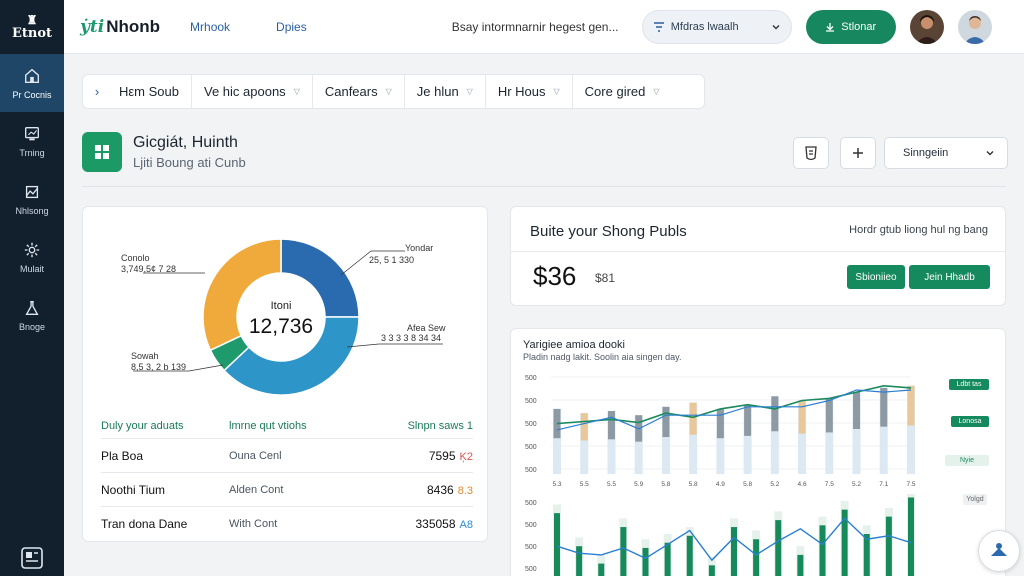 The width and height of the screenshot is (1024, 576). Describe the element at coordinates (351, 91) in the screenshot. I see `filter-label: Canfears` at that location.